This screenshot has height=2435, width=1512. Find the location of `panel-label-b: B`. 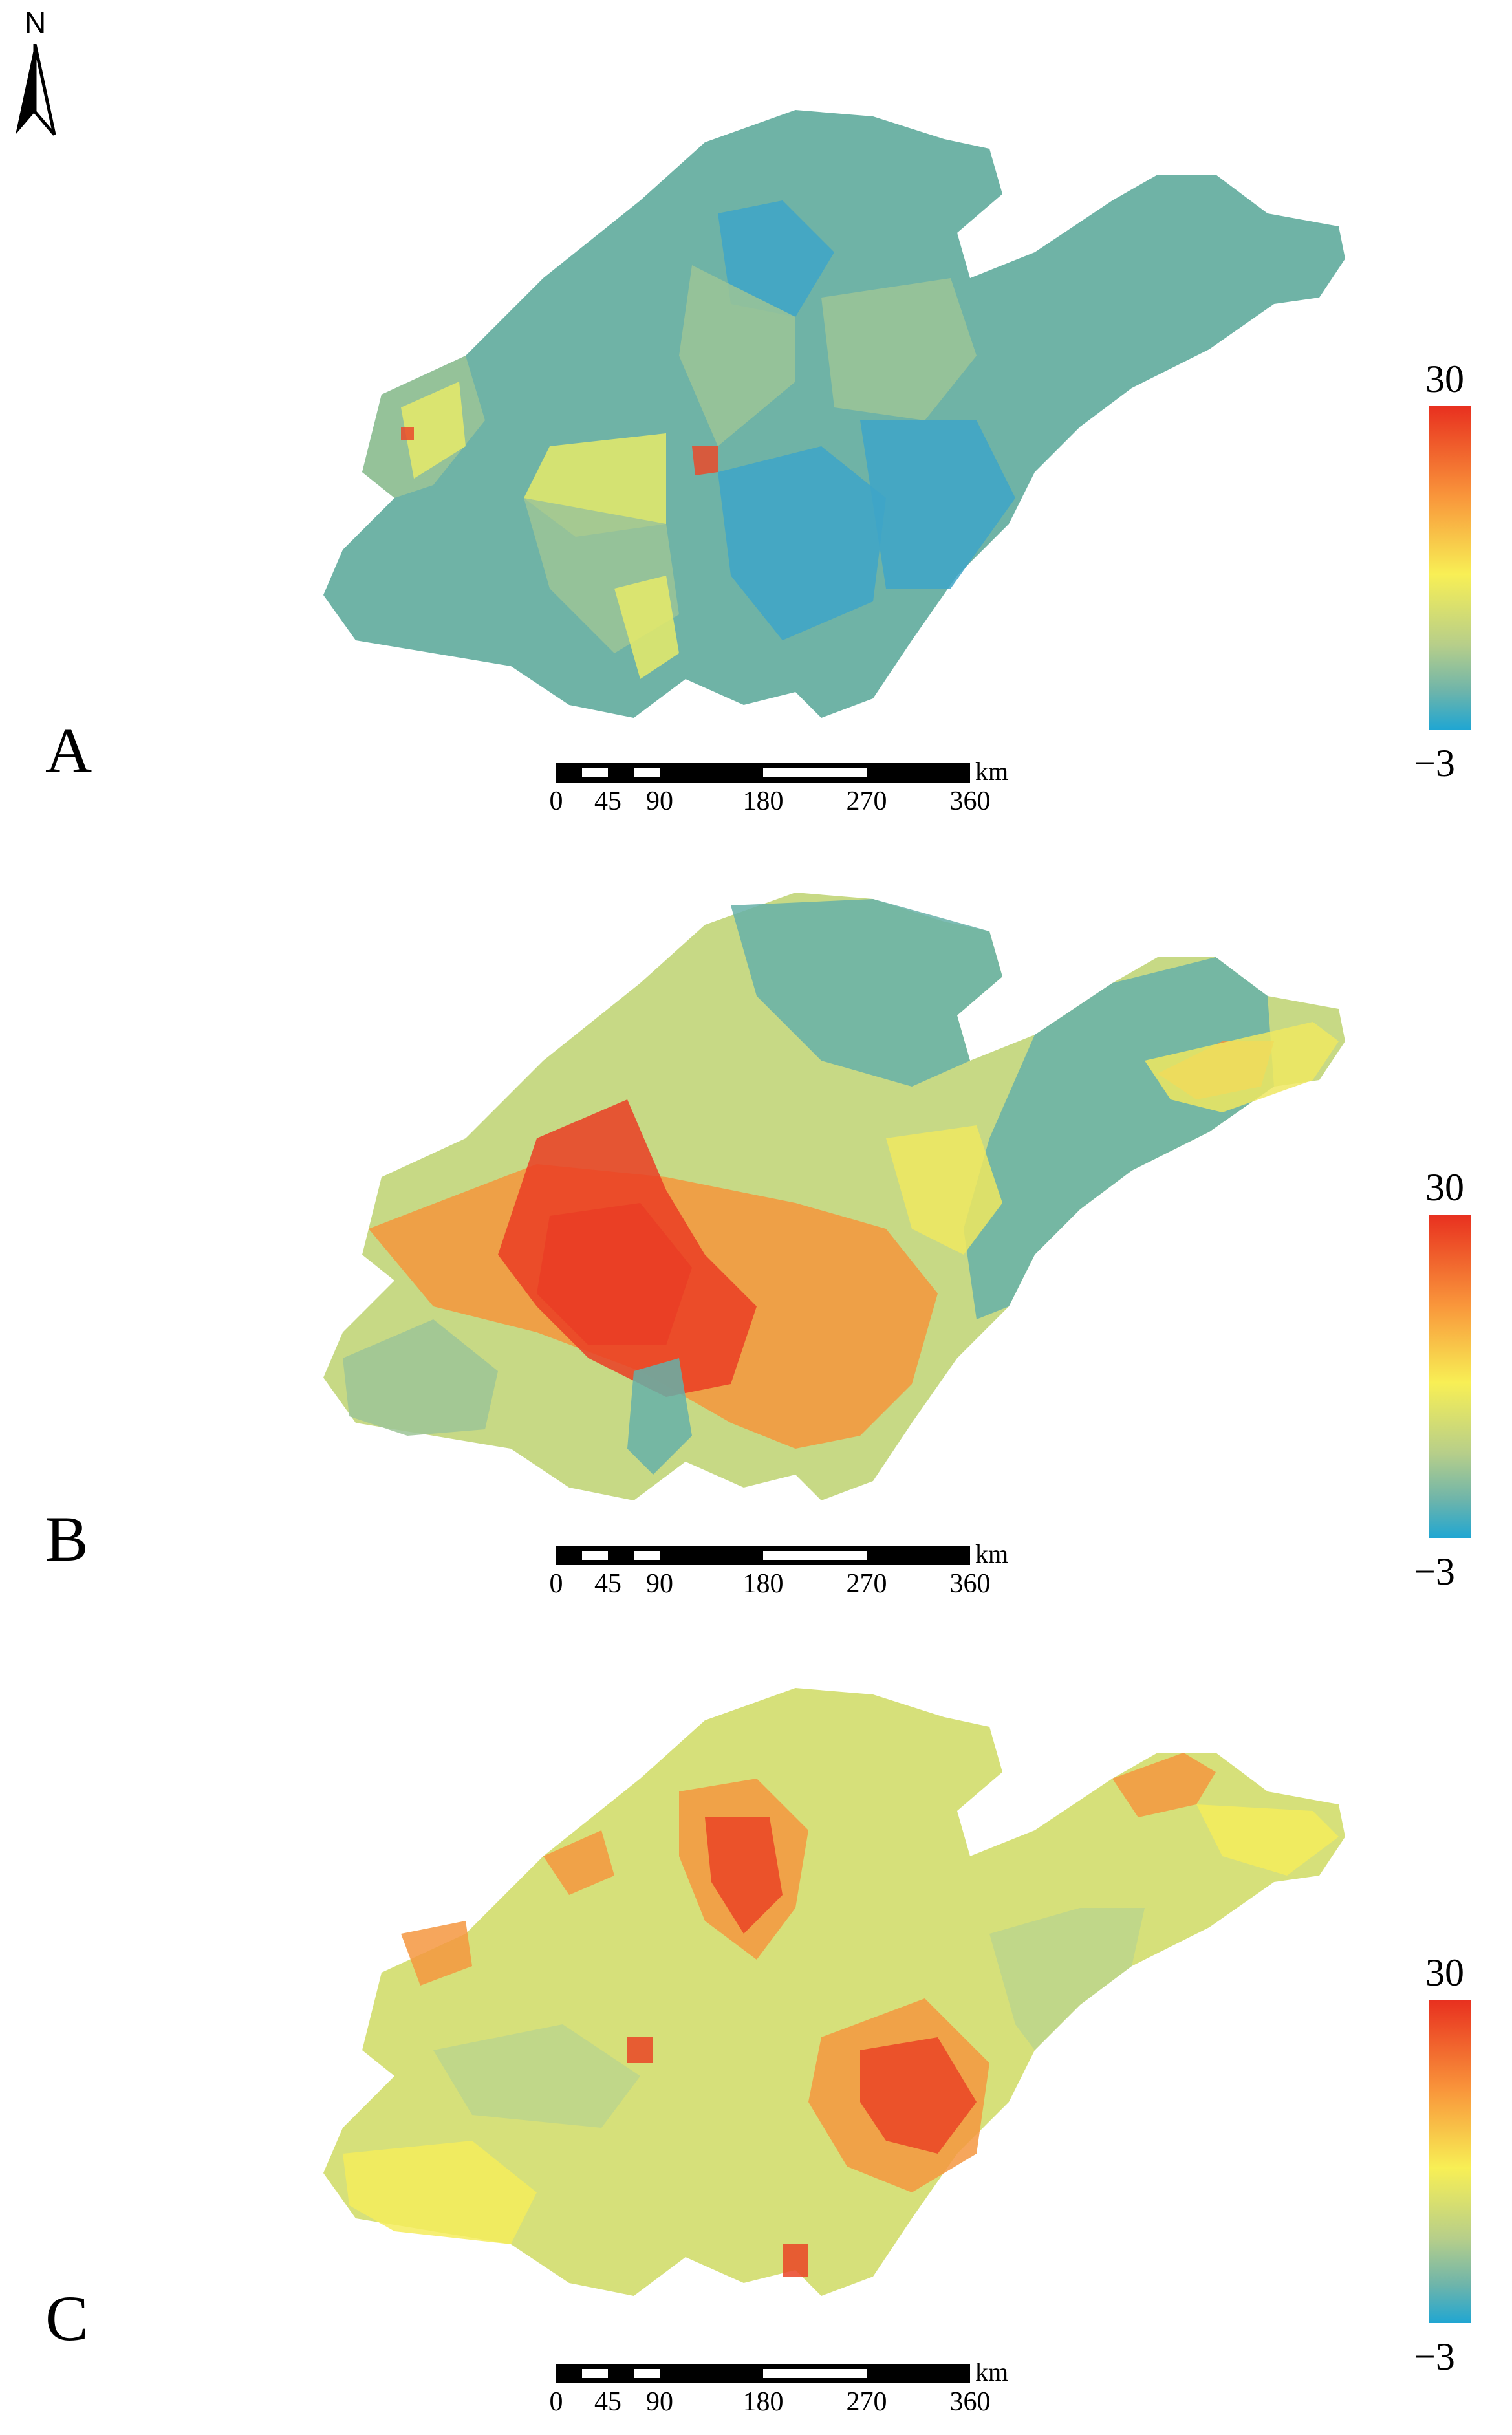

panel-label-b: B is located at coordinates (67, 1539).